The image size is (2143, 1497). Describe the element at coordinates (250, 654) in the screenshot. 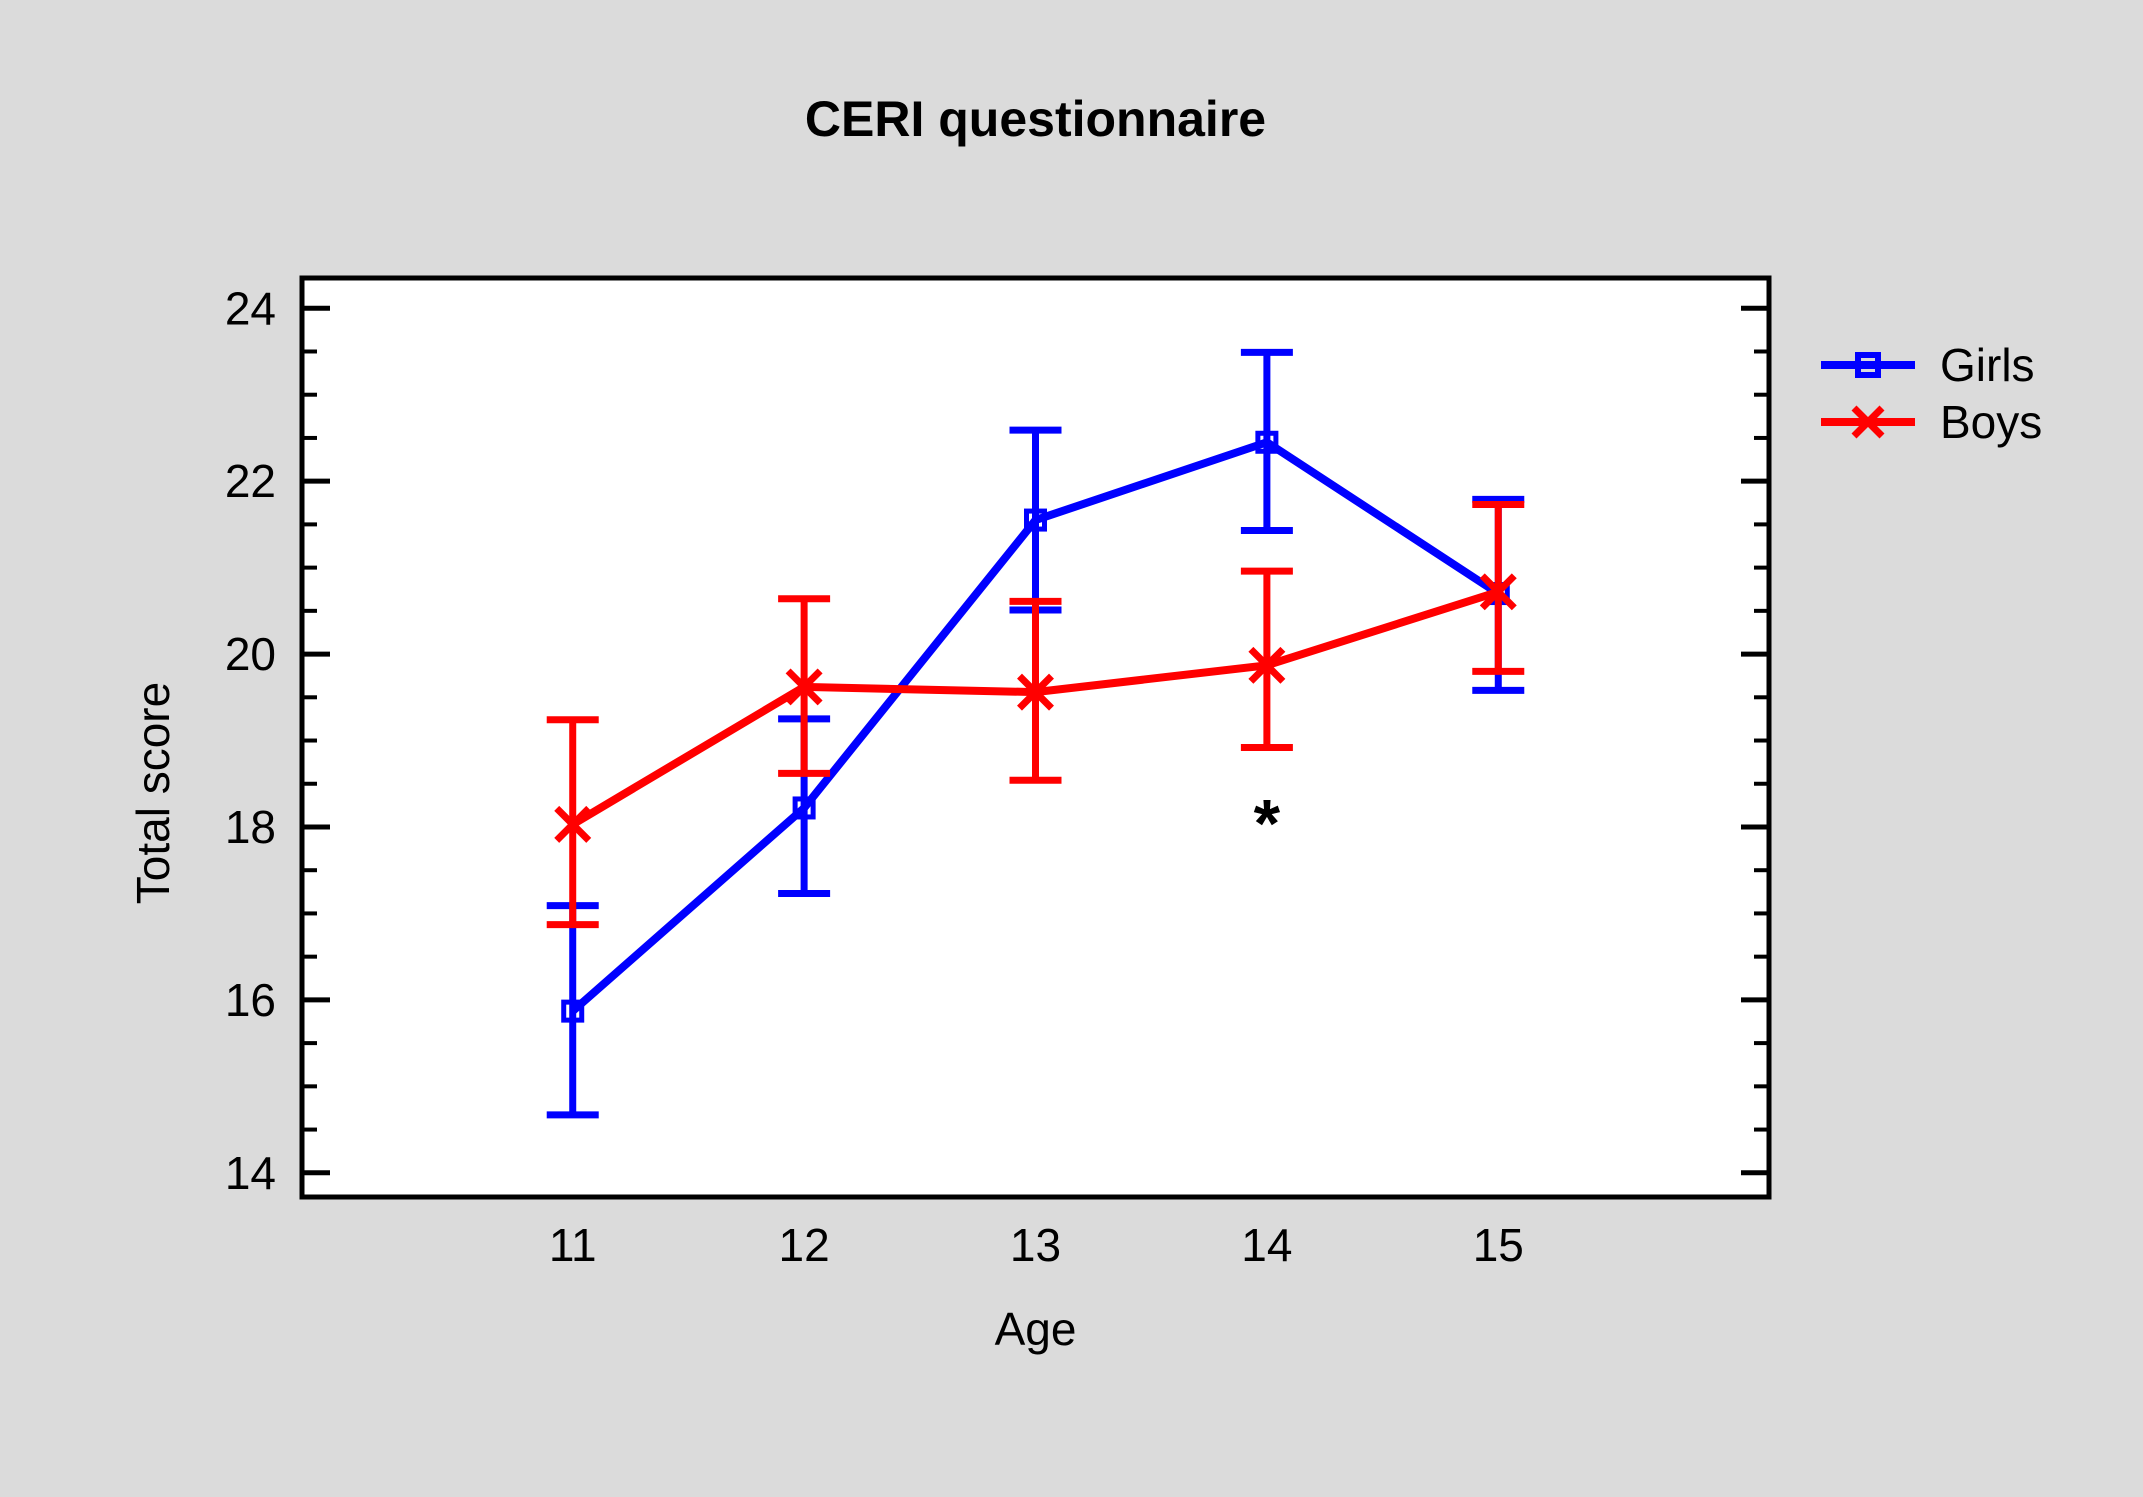

I see `y-tick-label: 20` at that location.